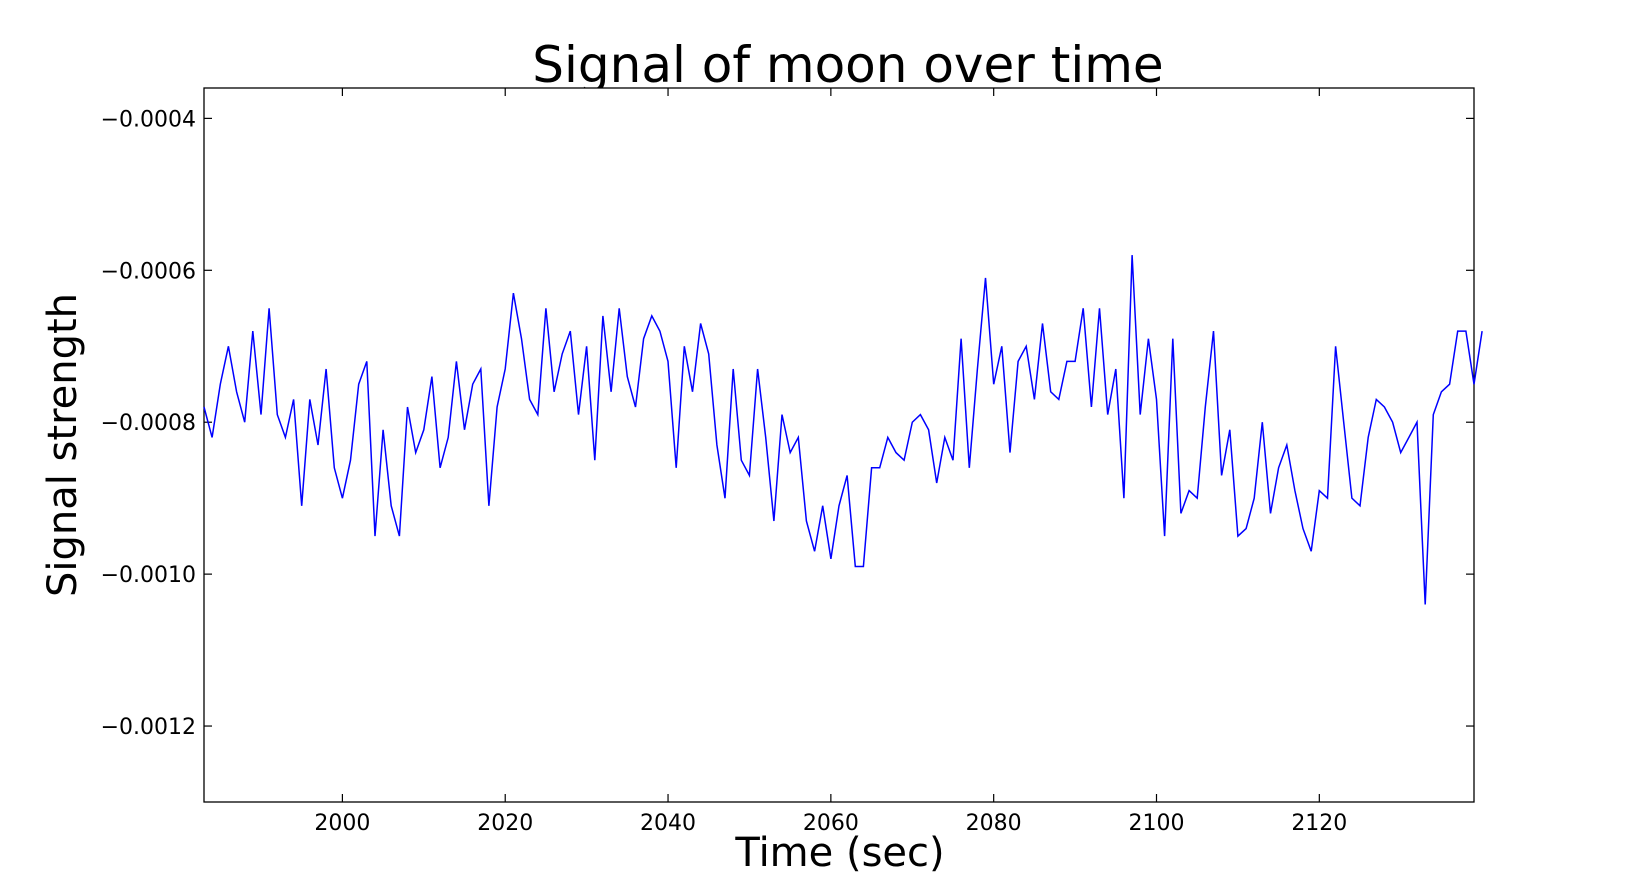  Describe the element at coordinates (847, 65) in the screenshot. I see `chart-title: Signal of moon over time` at that location.